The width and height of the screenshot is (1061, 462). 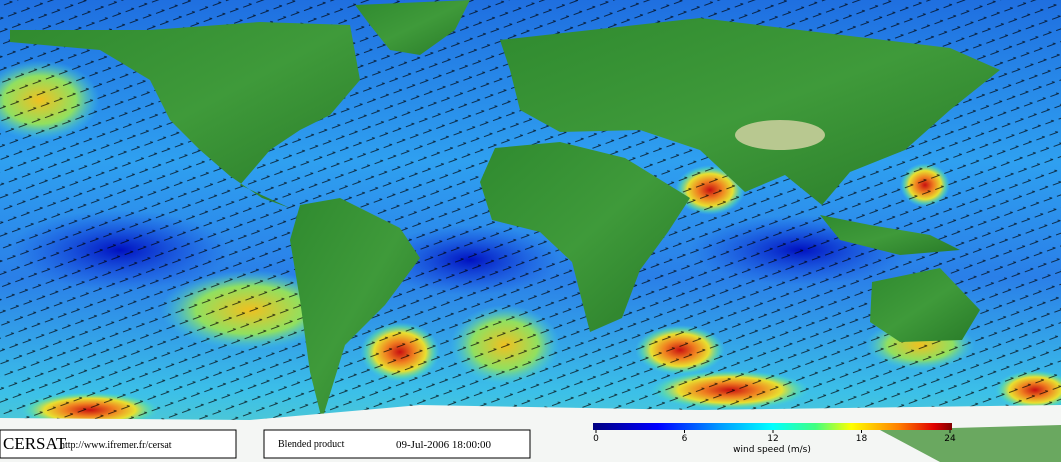 I want to click on africa, so click(x=585, y=237).